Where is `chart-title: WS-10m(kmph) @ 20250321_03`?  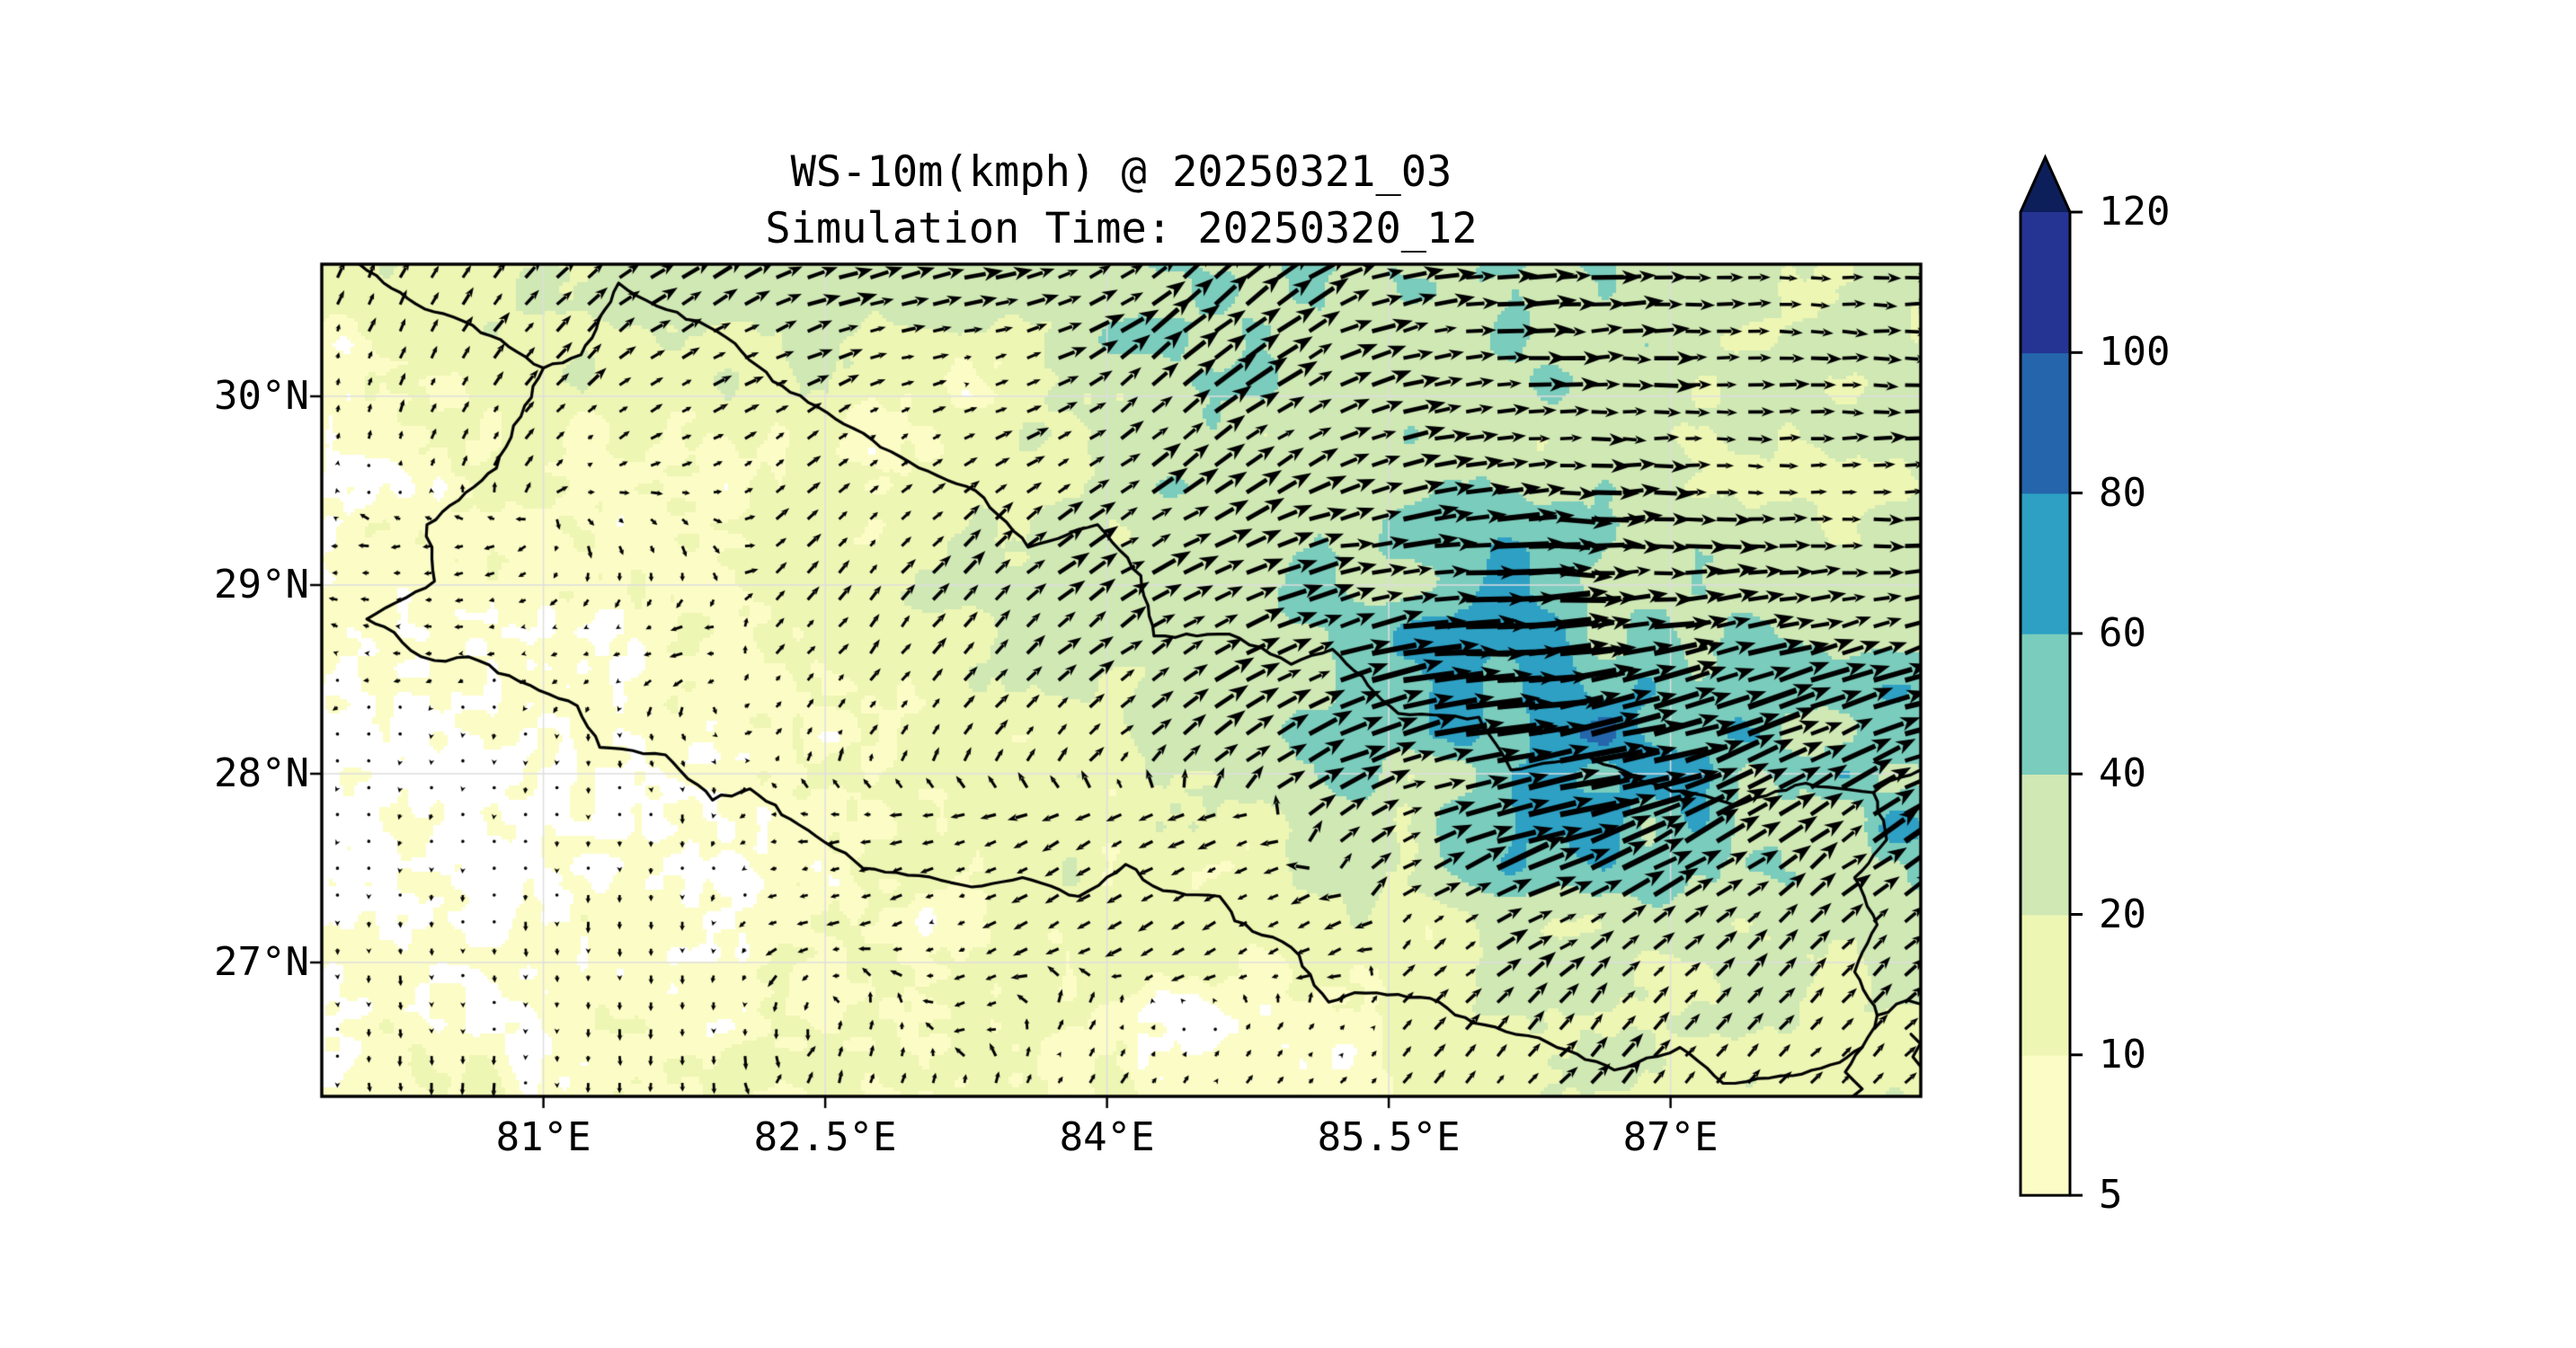 chart-title: WS-10m(kmph) @ 20250321_03 is located at coordinates (1121, 172).